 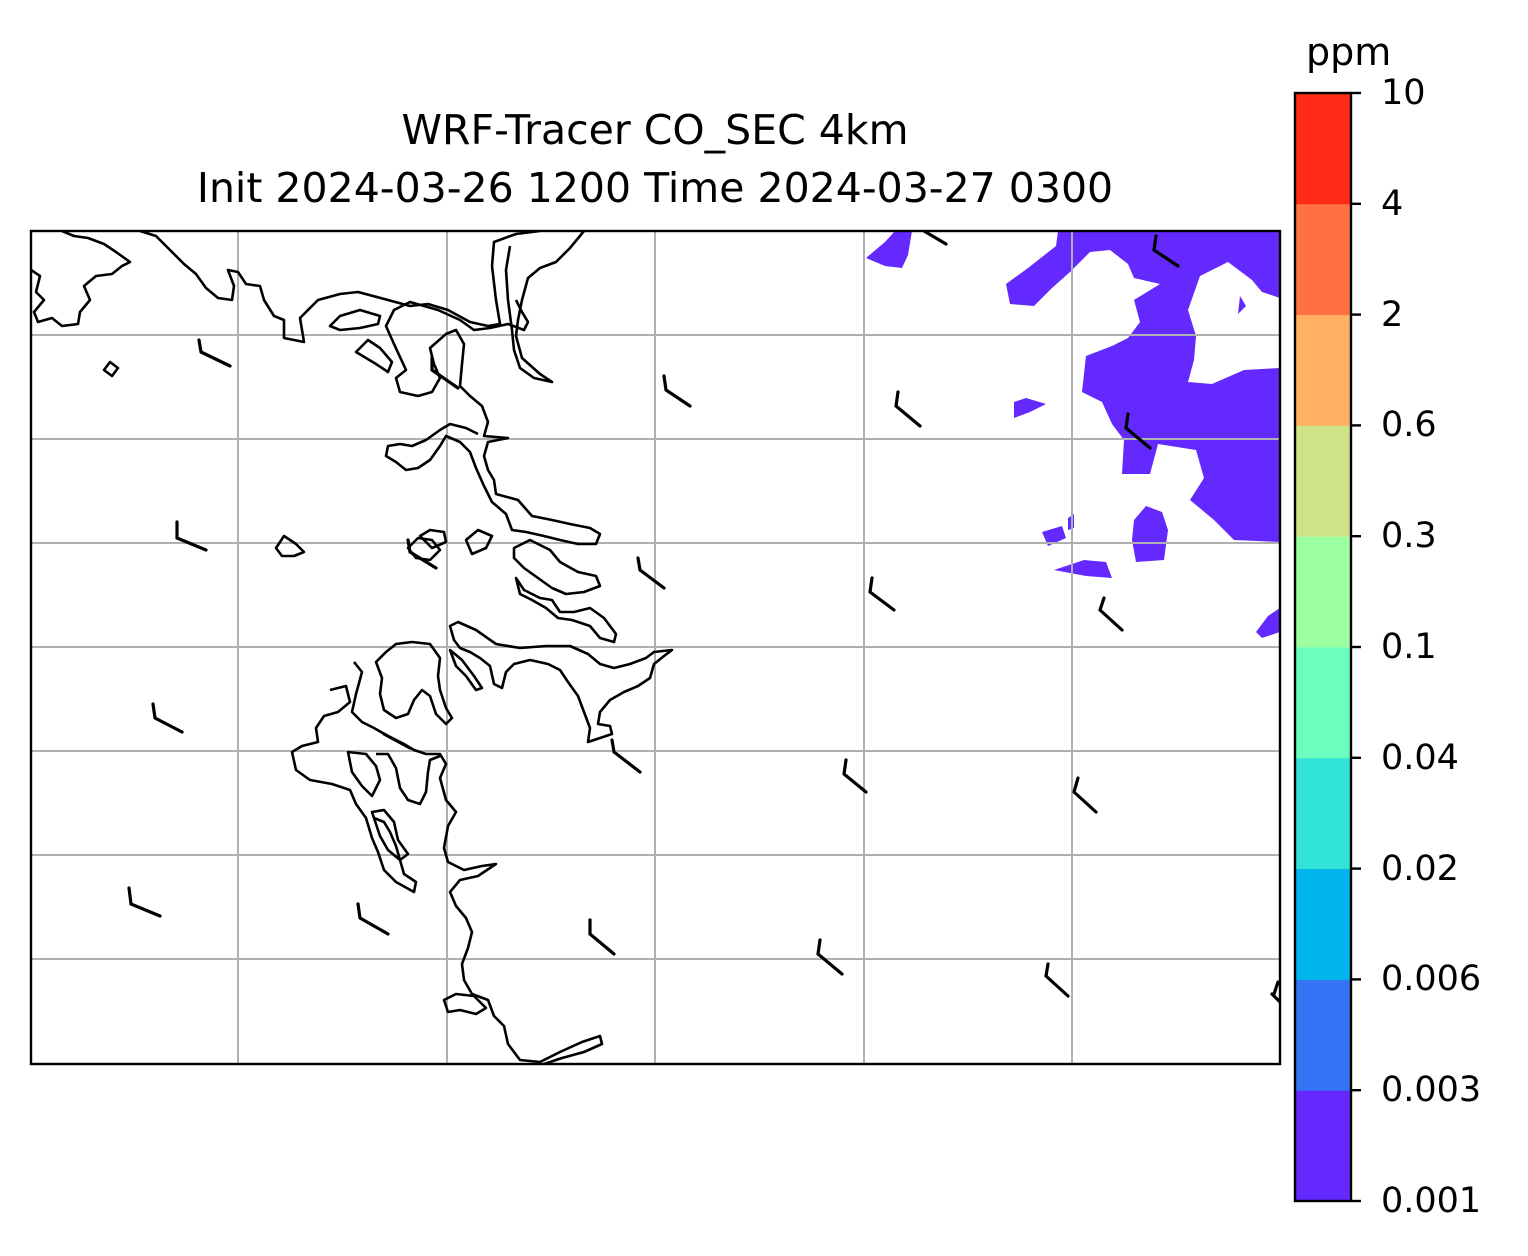 I want to click on colorbar-tick-label: 10, so click(x=1403, y=93).